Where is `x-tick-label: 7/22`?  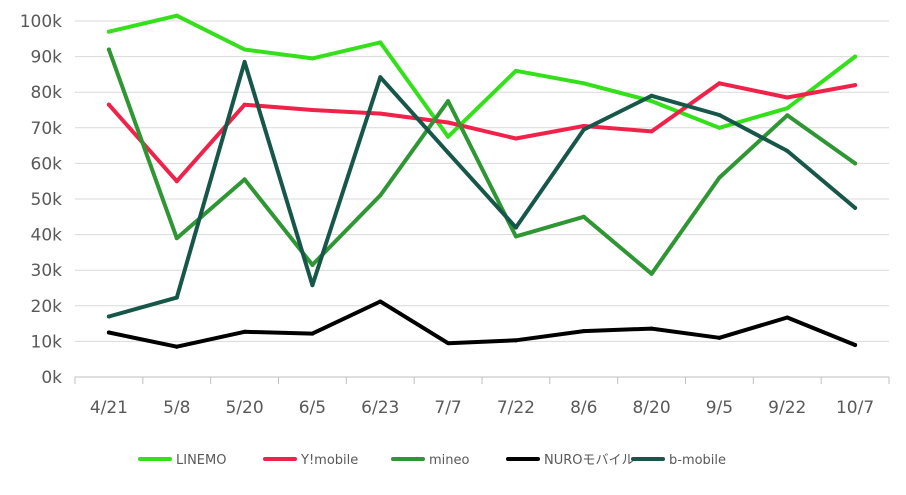
x-tick-label: 7/22 is located at coordinates (516, 408).